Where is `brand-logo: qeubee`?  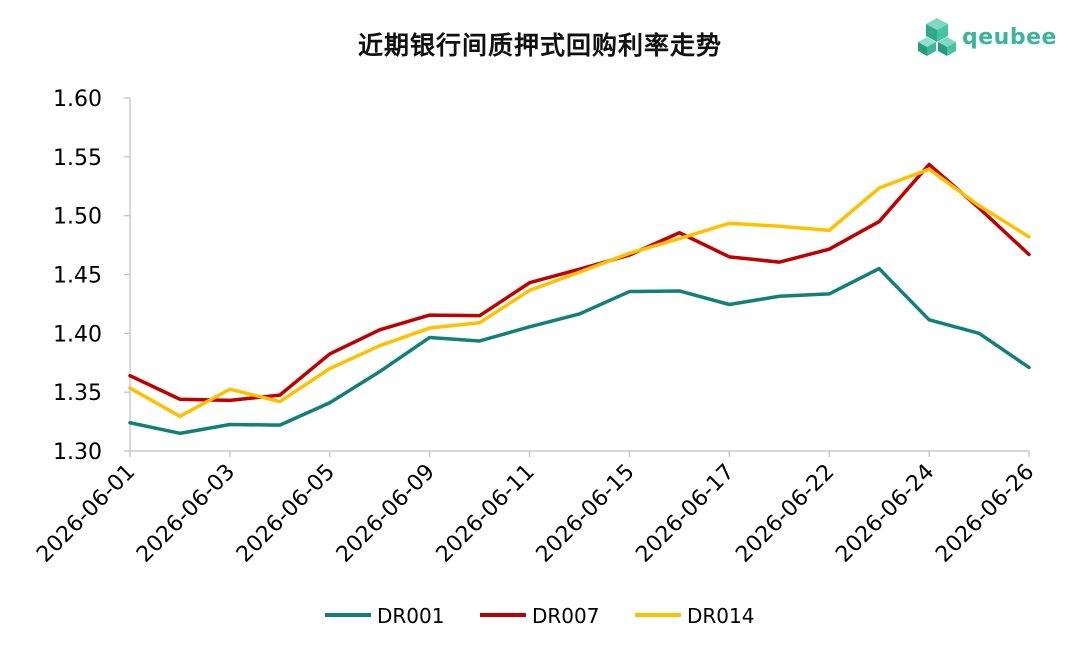 brand-logo: qeubee is located at coordinates (988, 37).